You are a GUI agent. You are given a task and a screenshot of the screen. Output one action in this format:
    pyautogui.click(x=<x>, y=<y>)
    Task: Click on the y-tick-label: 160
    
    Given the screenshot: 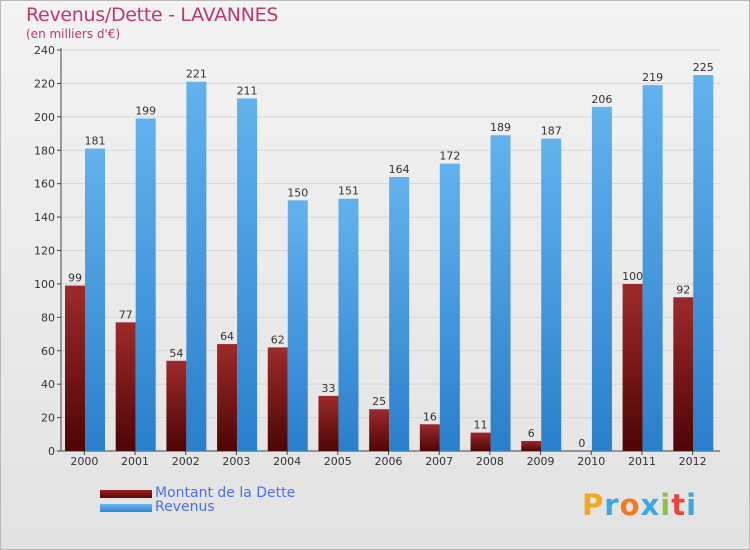 What is the action you would take?
    pyautogui.click(x=44, y=184)
    